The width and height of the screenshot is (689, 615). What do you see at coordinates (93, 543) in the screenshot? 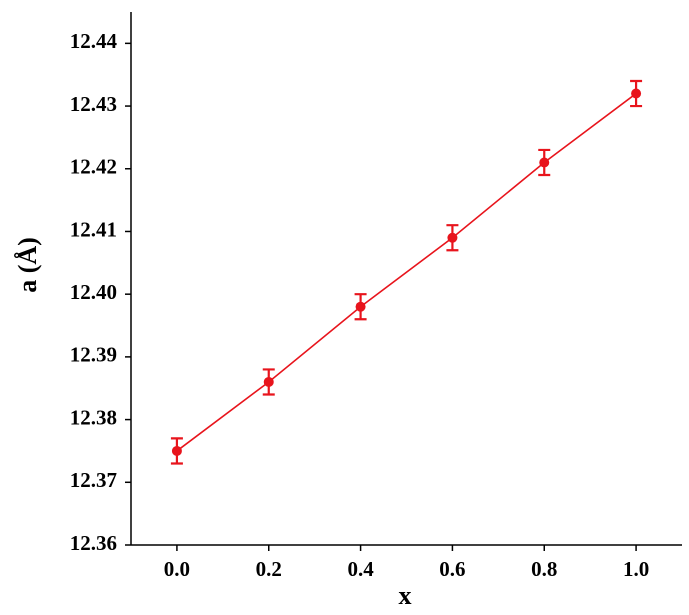
I see `y-tick-label: 12.36` at bounding box center [93, 543].